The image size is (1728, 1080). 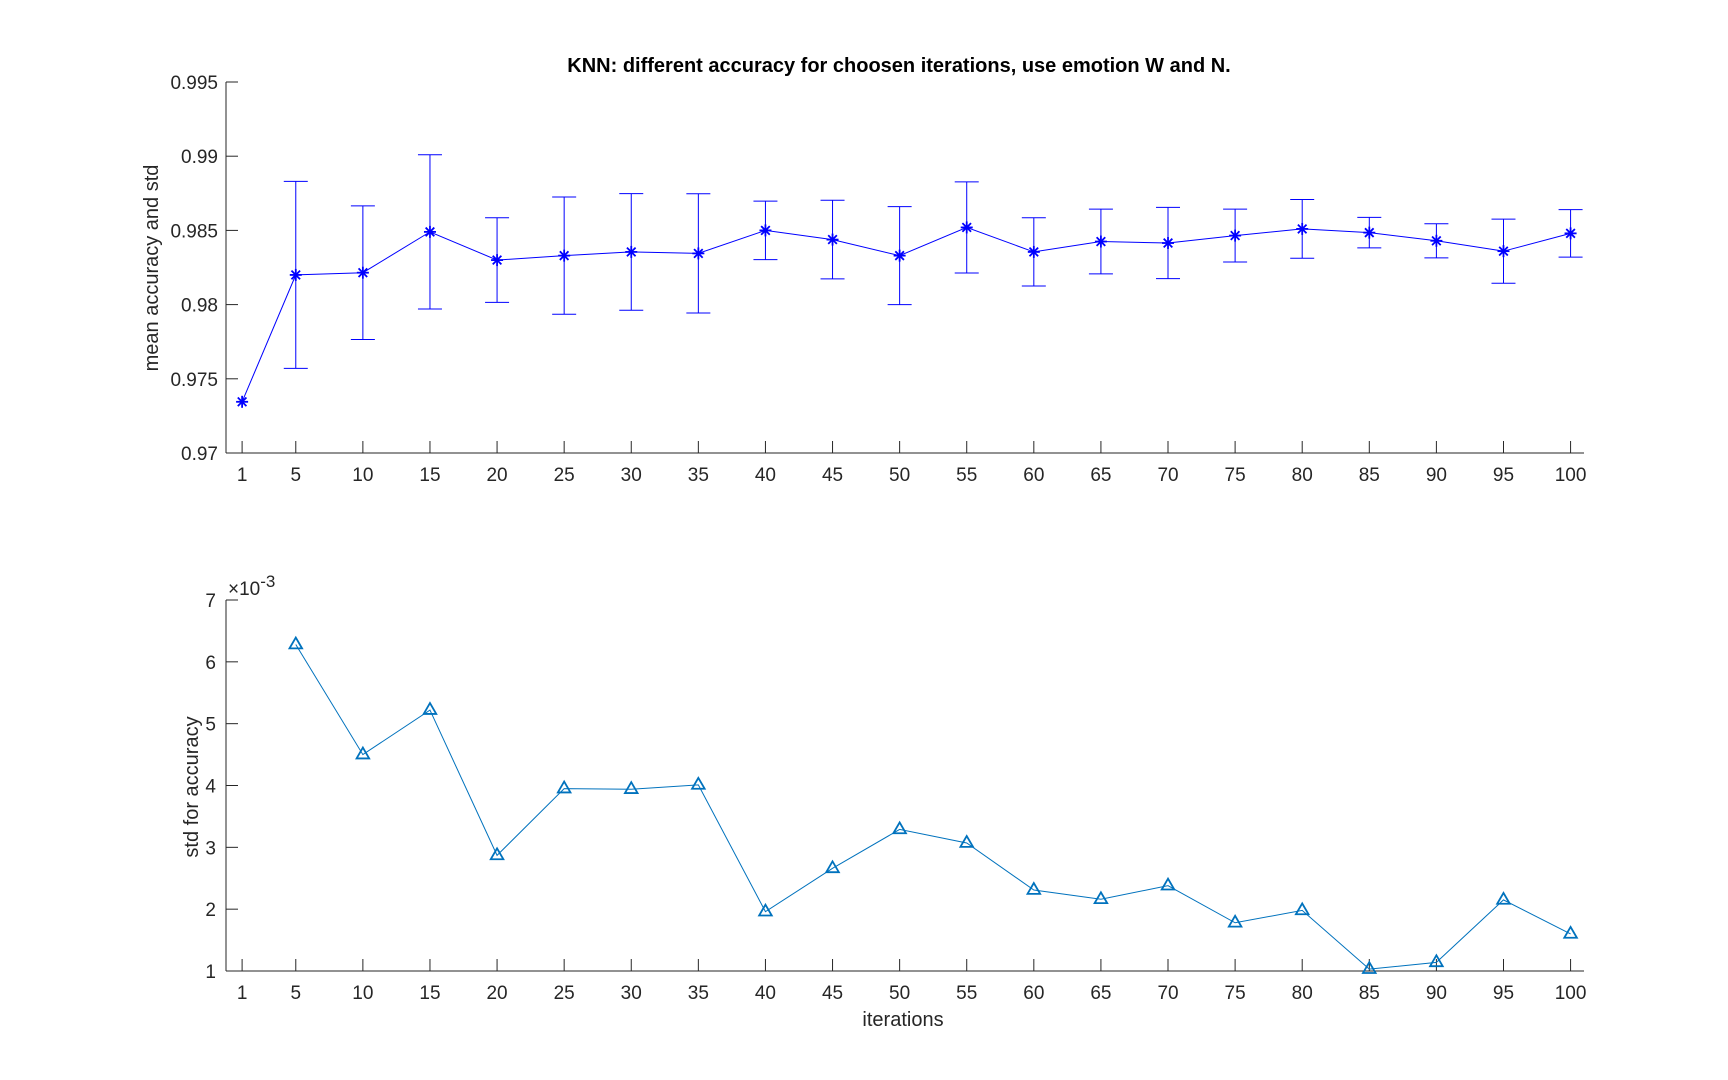 I want to click on accuracy-y-tick-label: 0.995, so click(x=194, y=83).